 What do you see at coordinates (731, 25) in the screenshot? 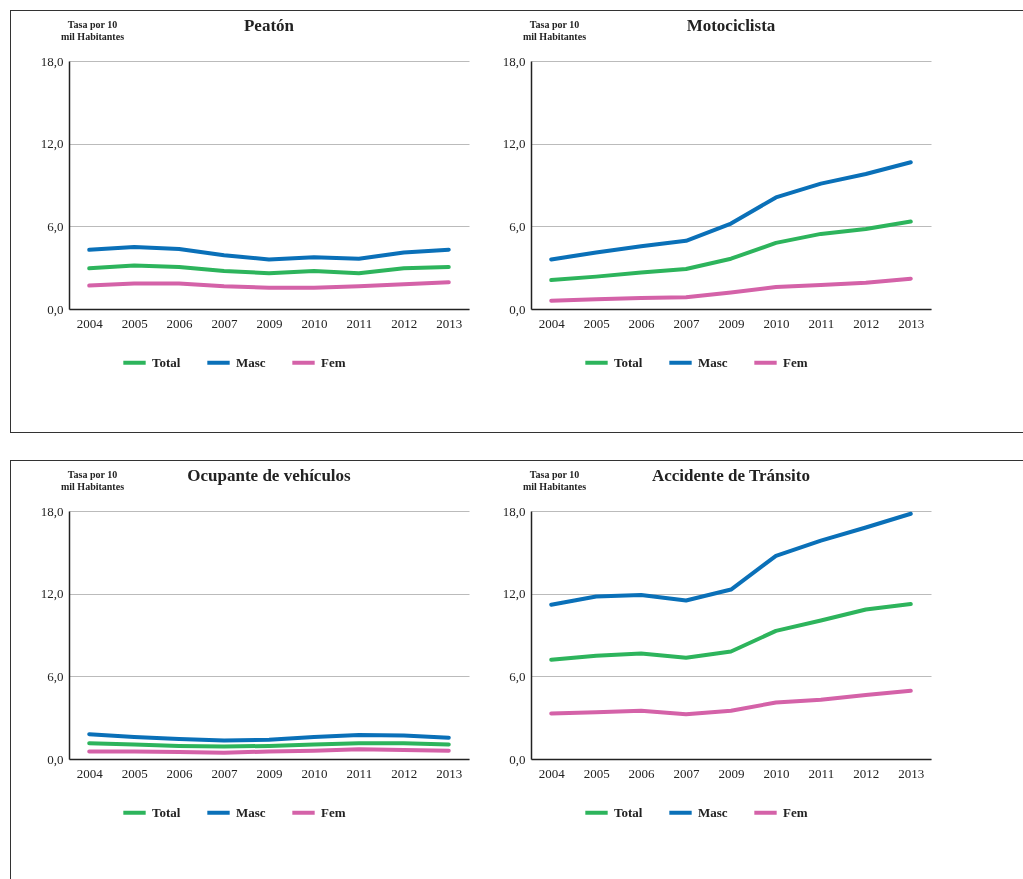
I see `chart-title: Motociclista` at bounding box center [731, 25].